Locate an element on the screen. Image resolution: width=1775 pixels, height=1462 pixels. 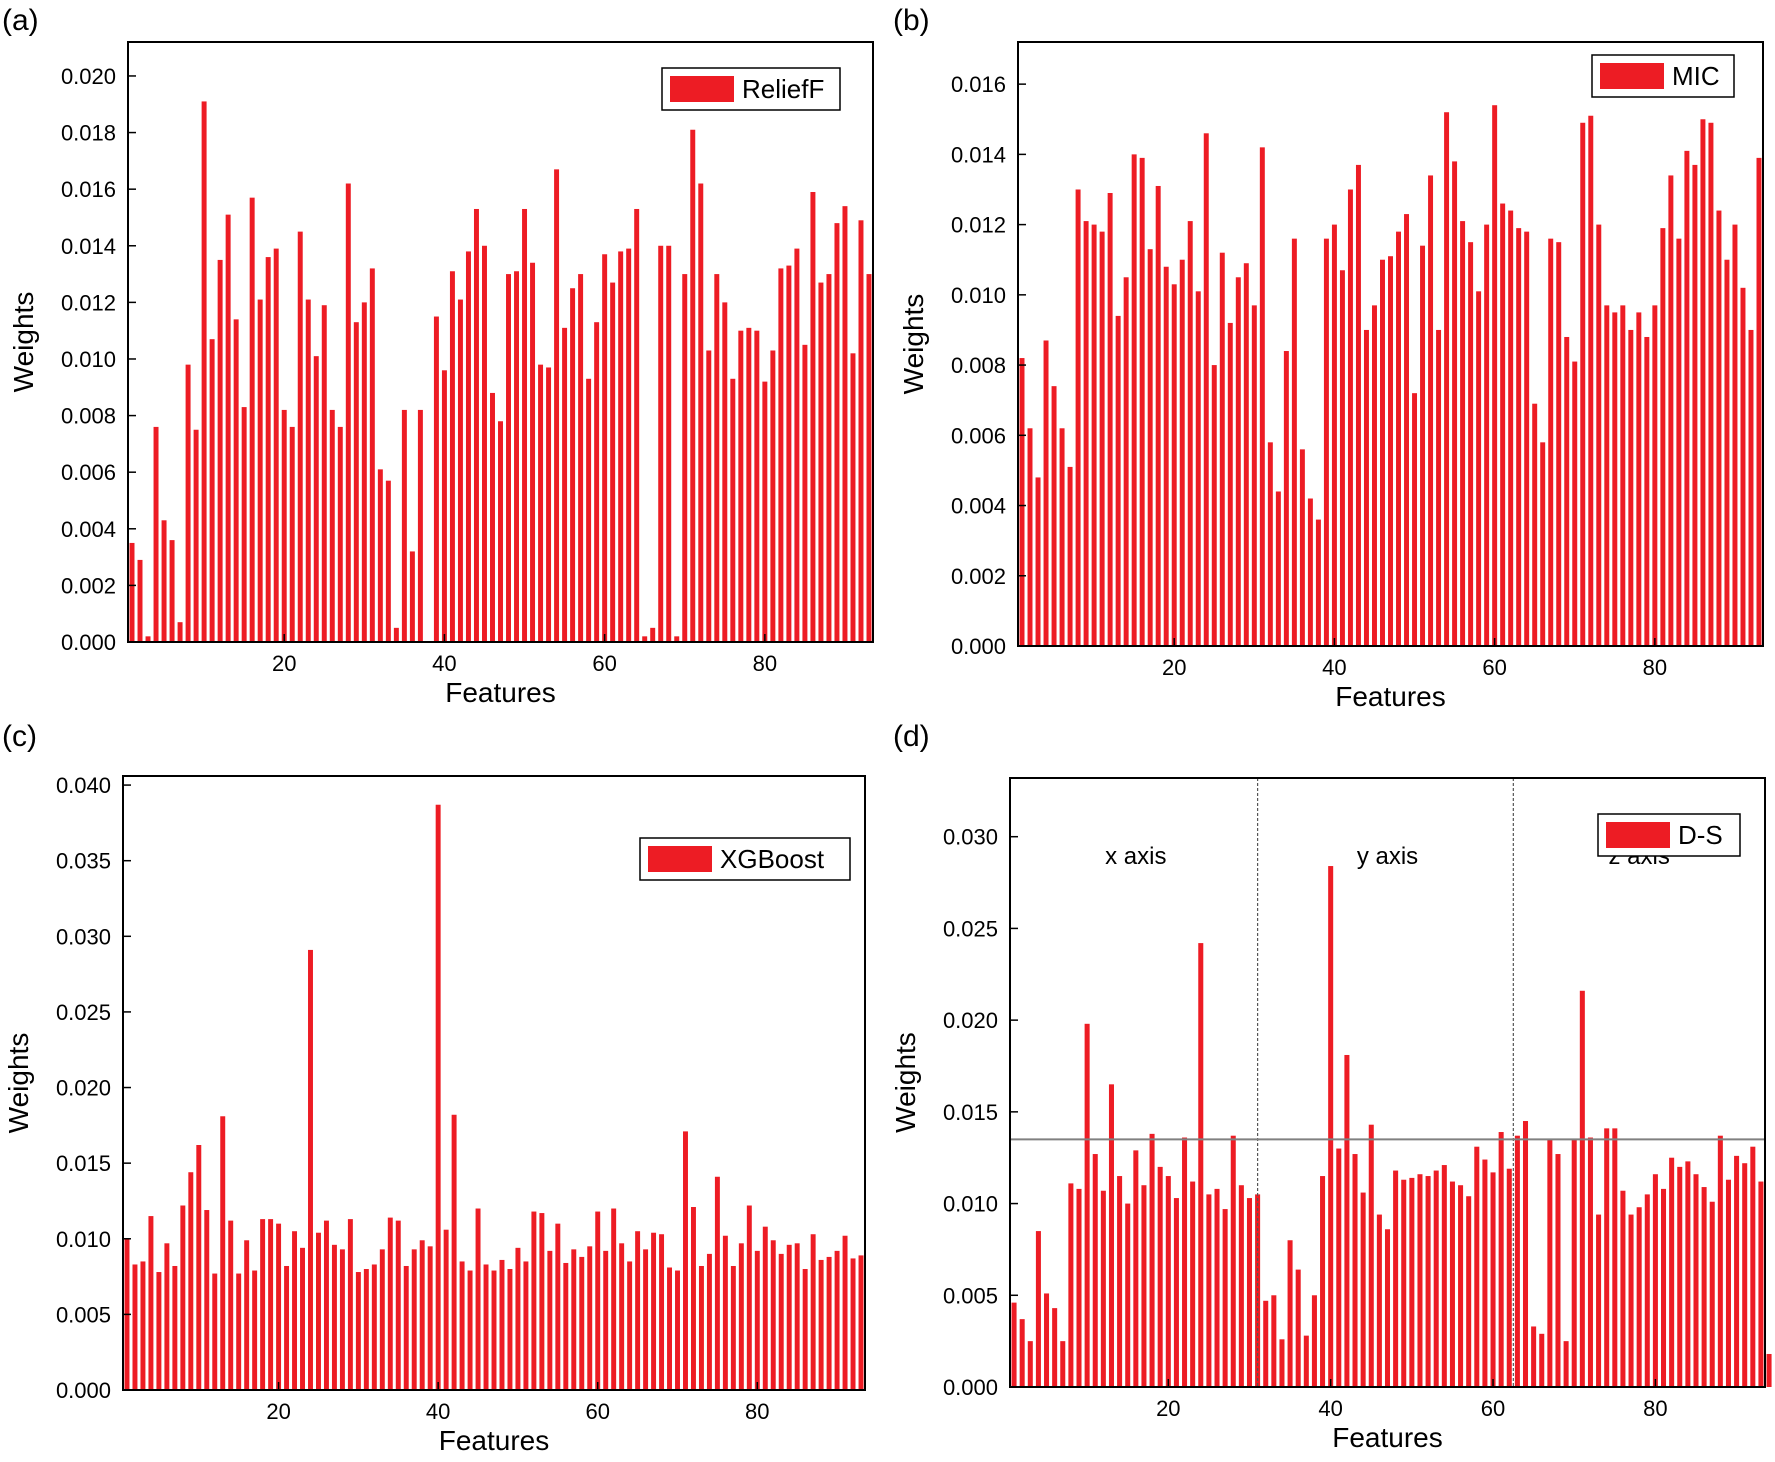
y-tick-label: 0.012 is located at coordinates (978, 225).